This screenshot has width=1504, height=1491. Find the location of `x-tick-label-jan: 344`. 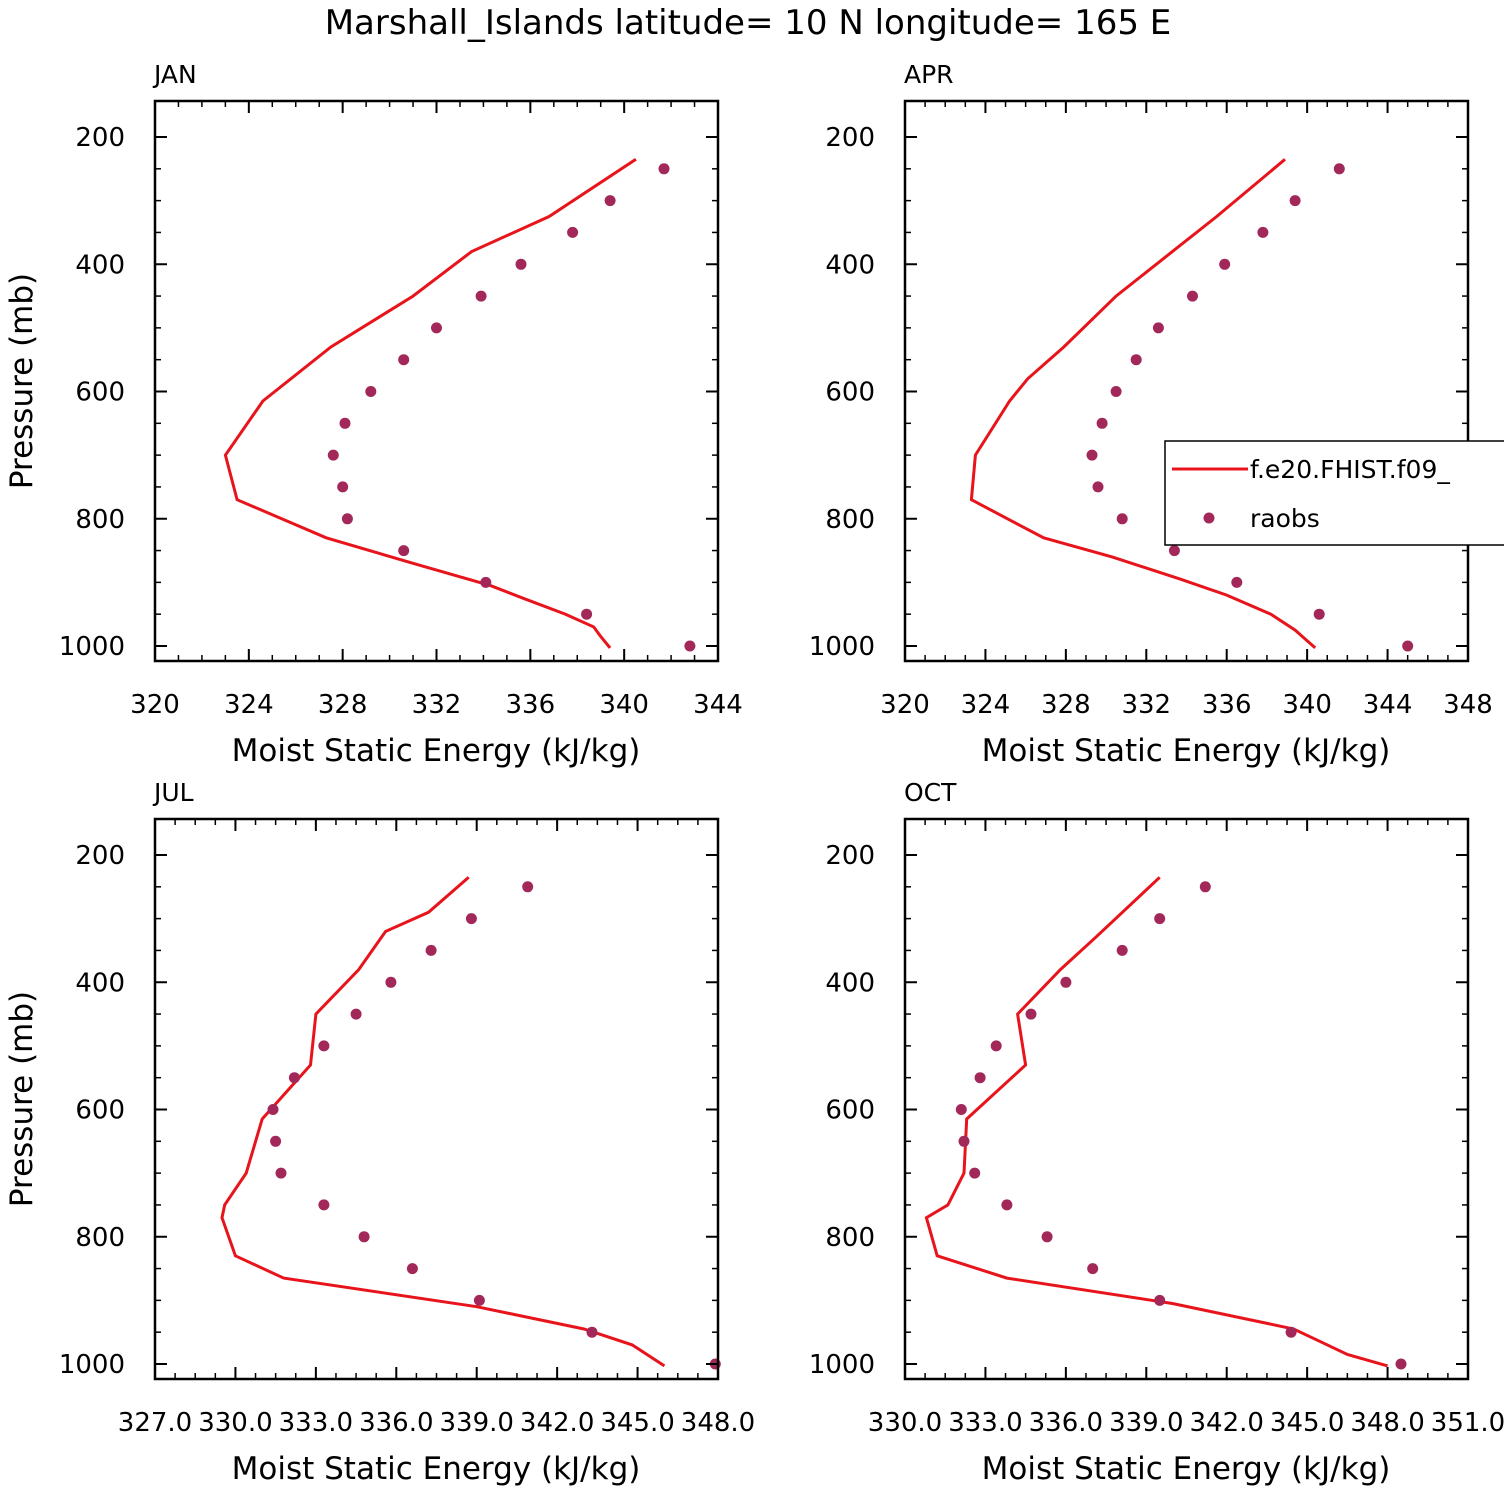

x-tick-label-jan: 344 is located at coordinates (718, 705).